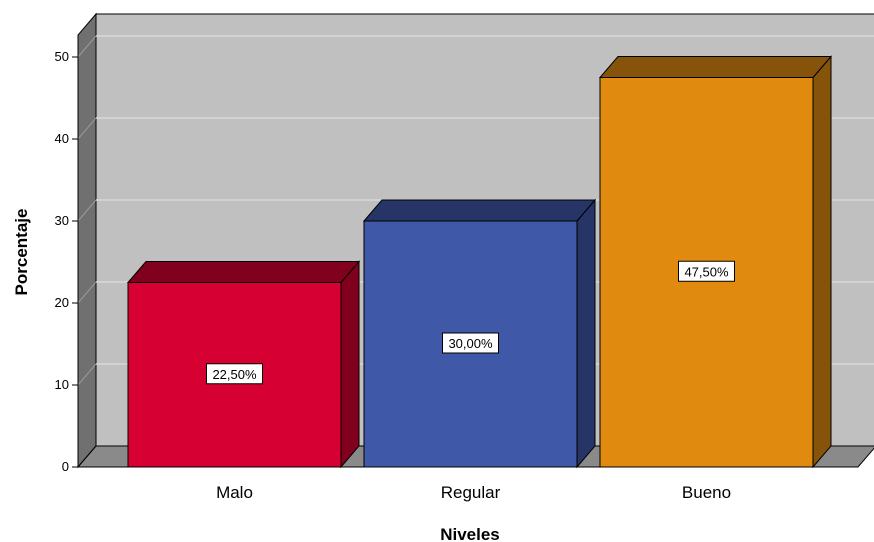 Image resolution: width=874 pixels, height=542 pixels. Describe the element at coordinates (65, 466) in the screenshot. I see `y-tick-label: 0` at that location.